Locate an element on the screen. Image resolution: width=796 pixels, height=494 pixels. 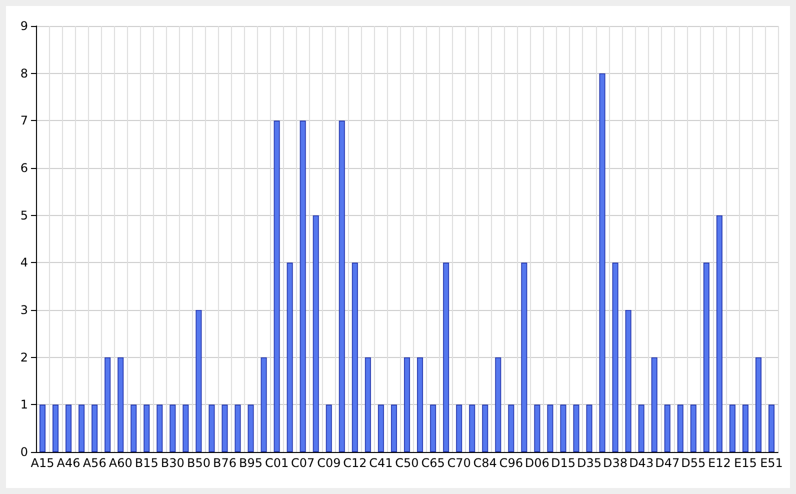
x-tick-label: B15 is located at coordinates (146, 463).